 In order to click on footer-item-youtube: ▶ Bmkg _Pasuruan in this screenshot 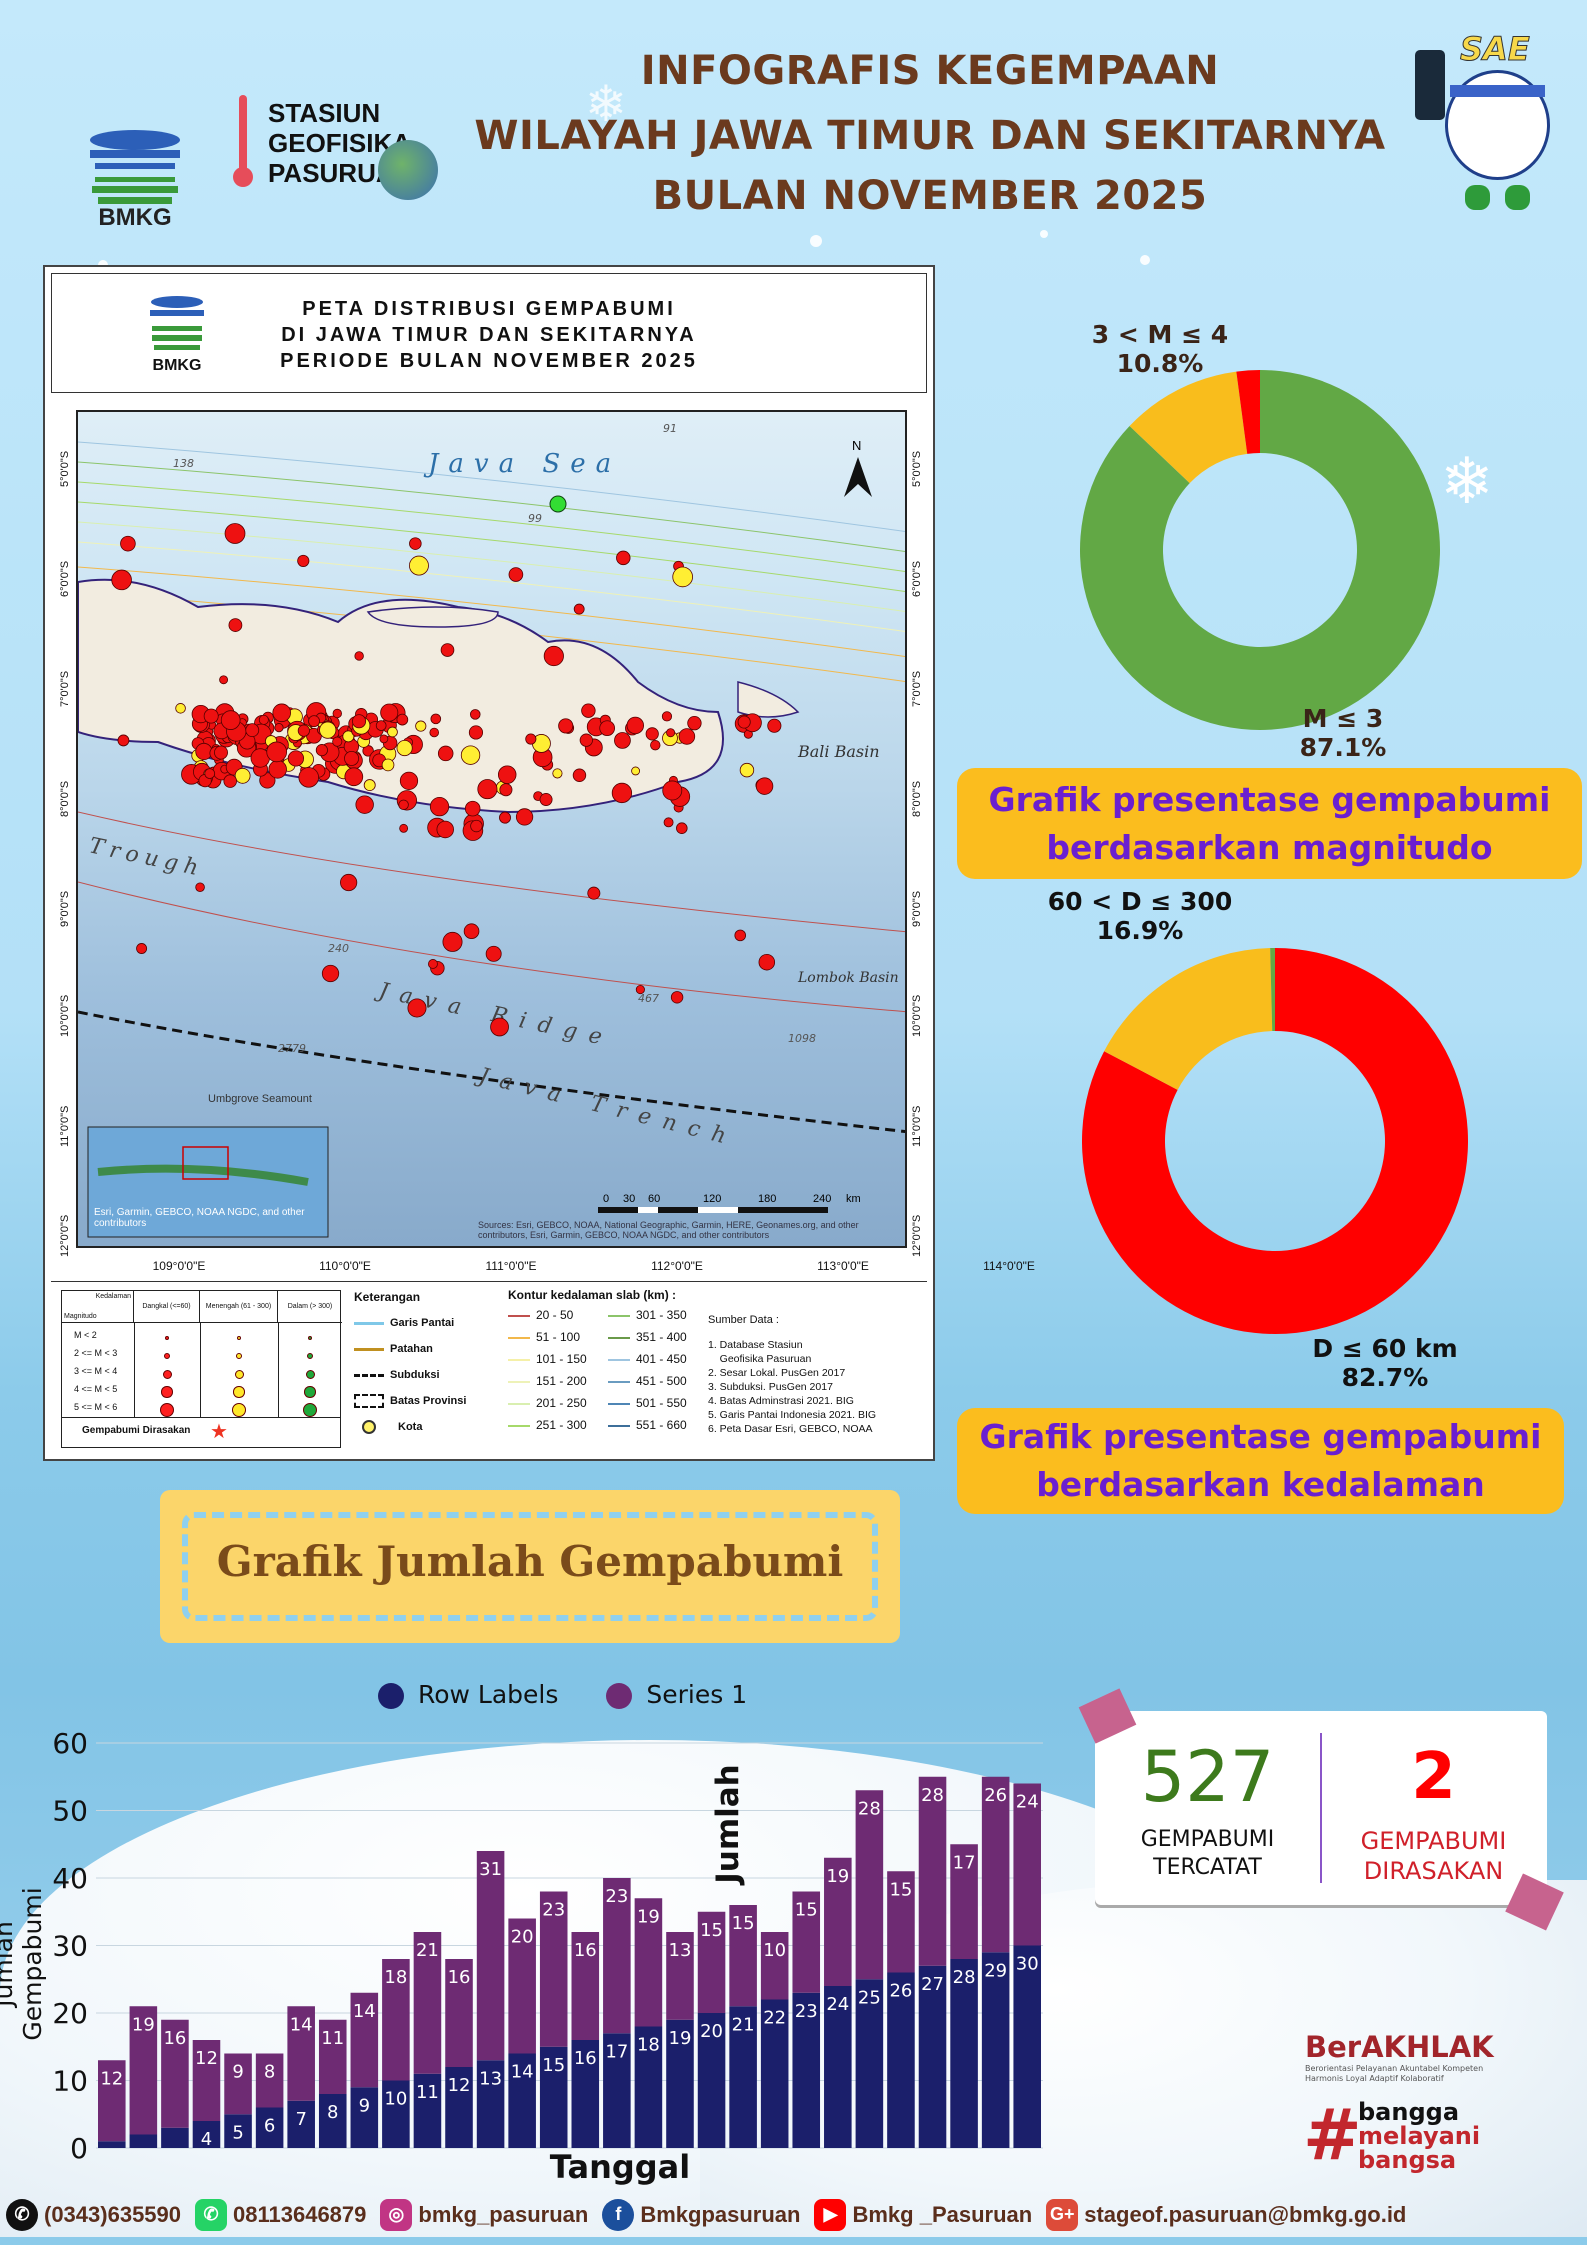, I will do `click(923, 2214)`.